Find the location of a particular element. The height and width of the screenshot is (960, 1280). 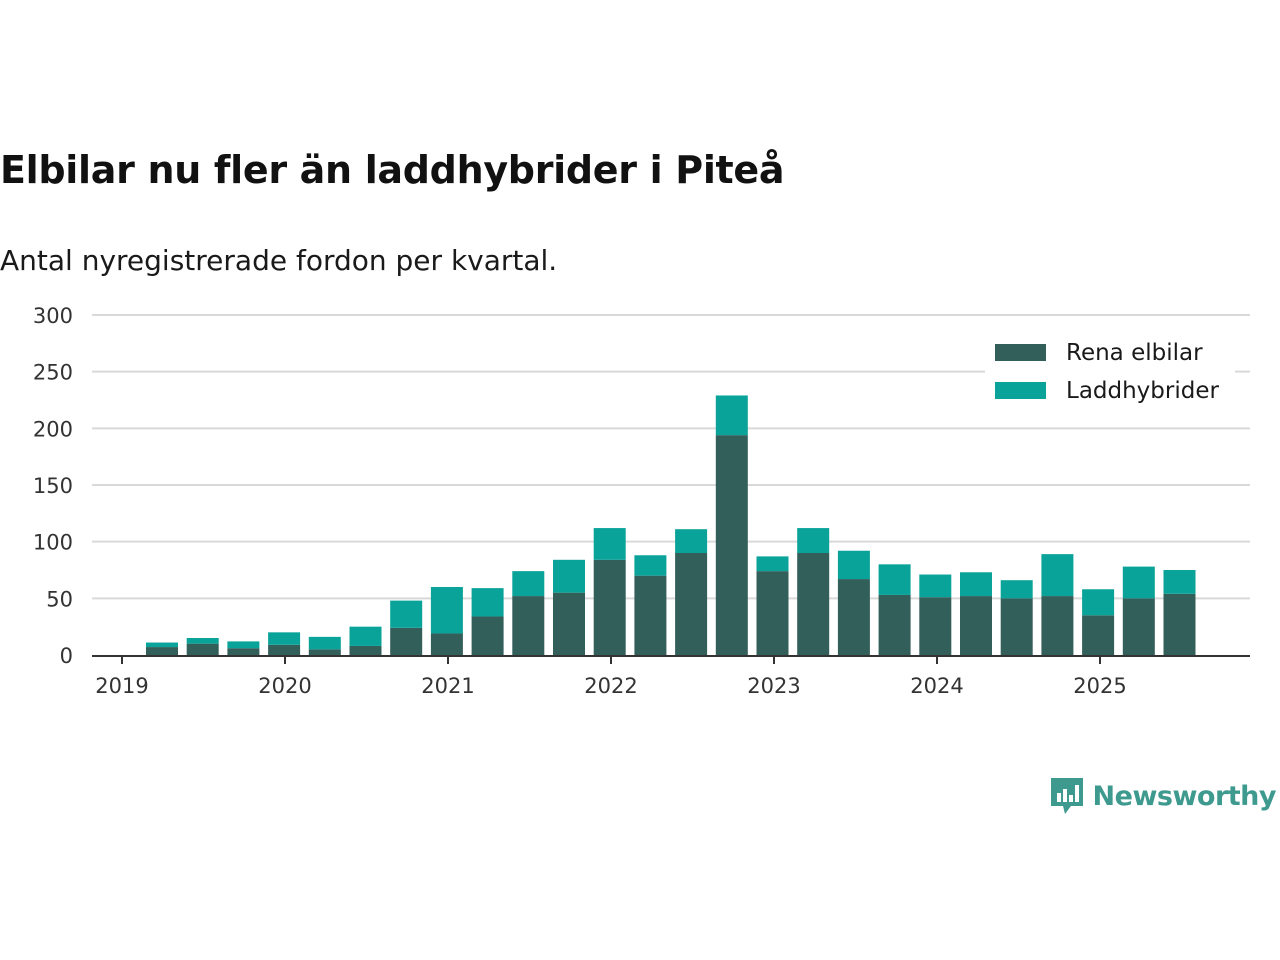

brand-name: Newsworthy is located at coordinates (1184, 796).